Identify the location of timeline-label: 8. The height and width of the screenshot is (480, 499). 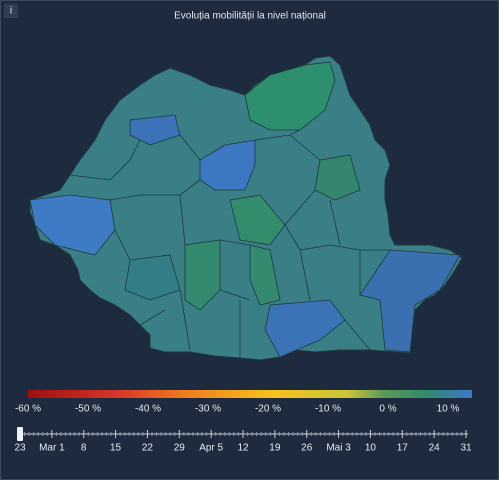
(84, 448).